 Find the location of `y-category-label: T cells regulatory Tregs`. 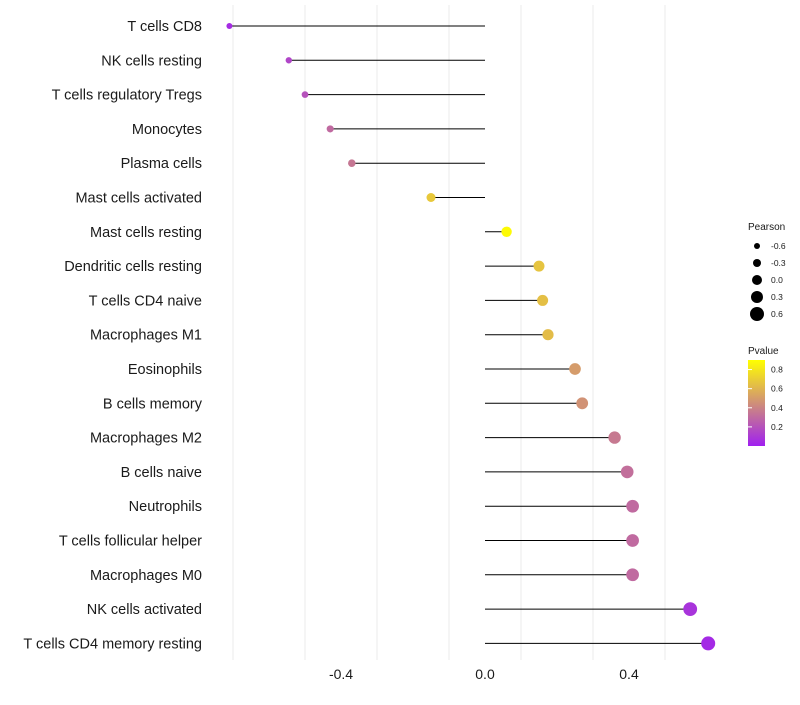

y-category-label: T cells regulatory Tregs is located at coordinates (127, 96).